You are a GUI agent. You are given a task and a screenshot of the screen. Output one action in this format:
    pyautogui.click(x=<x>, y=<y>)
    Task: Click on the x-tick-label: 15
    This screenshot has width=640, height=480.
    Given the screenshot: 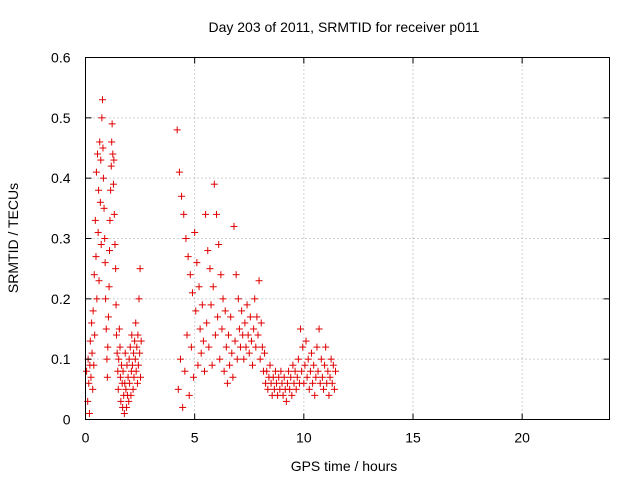 What is the action you would take?
    pyautogui.click(x=413, y=438)
    